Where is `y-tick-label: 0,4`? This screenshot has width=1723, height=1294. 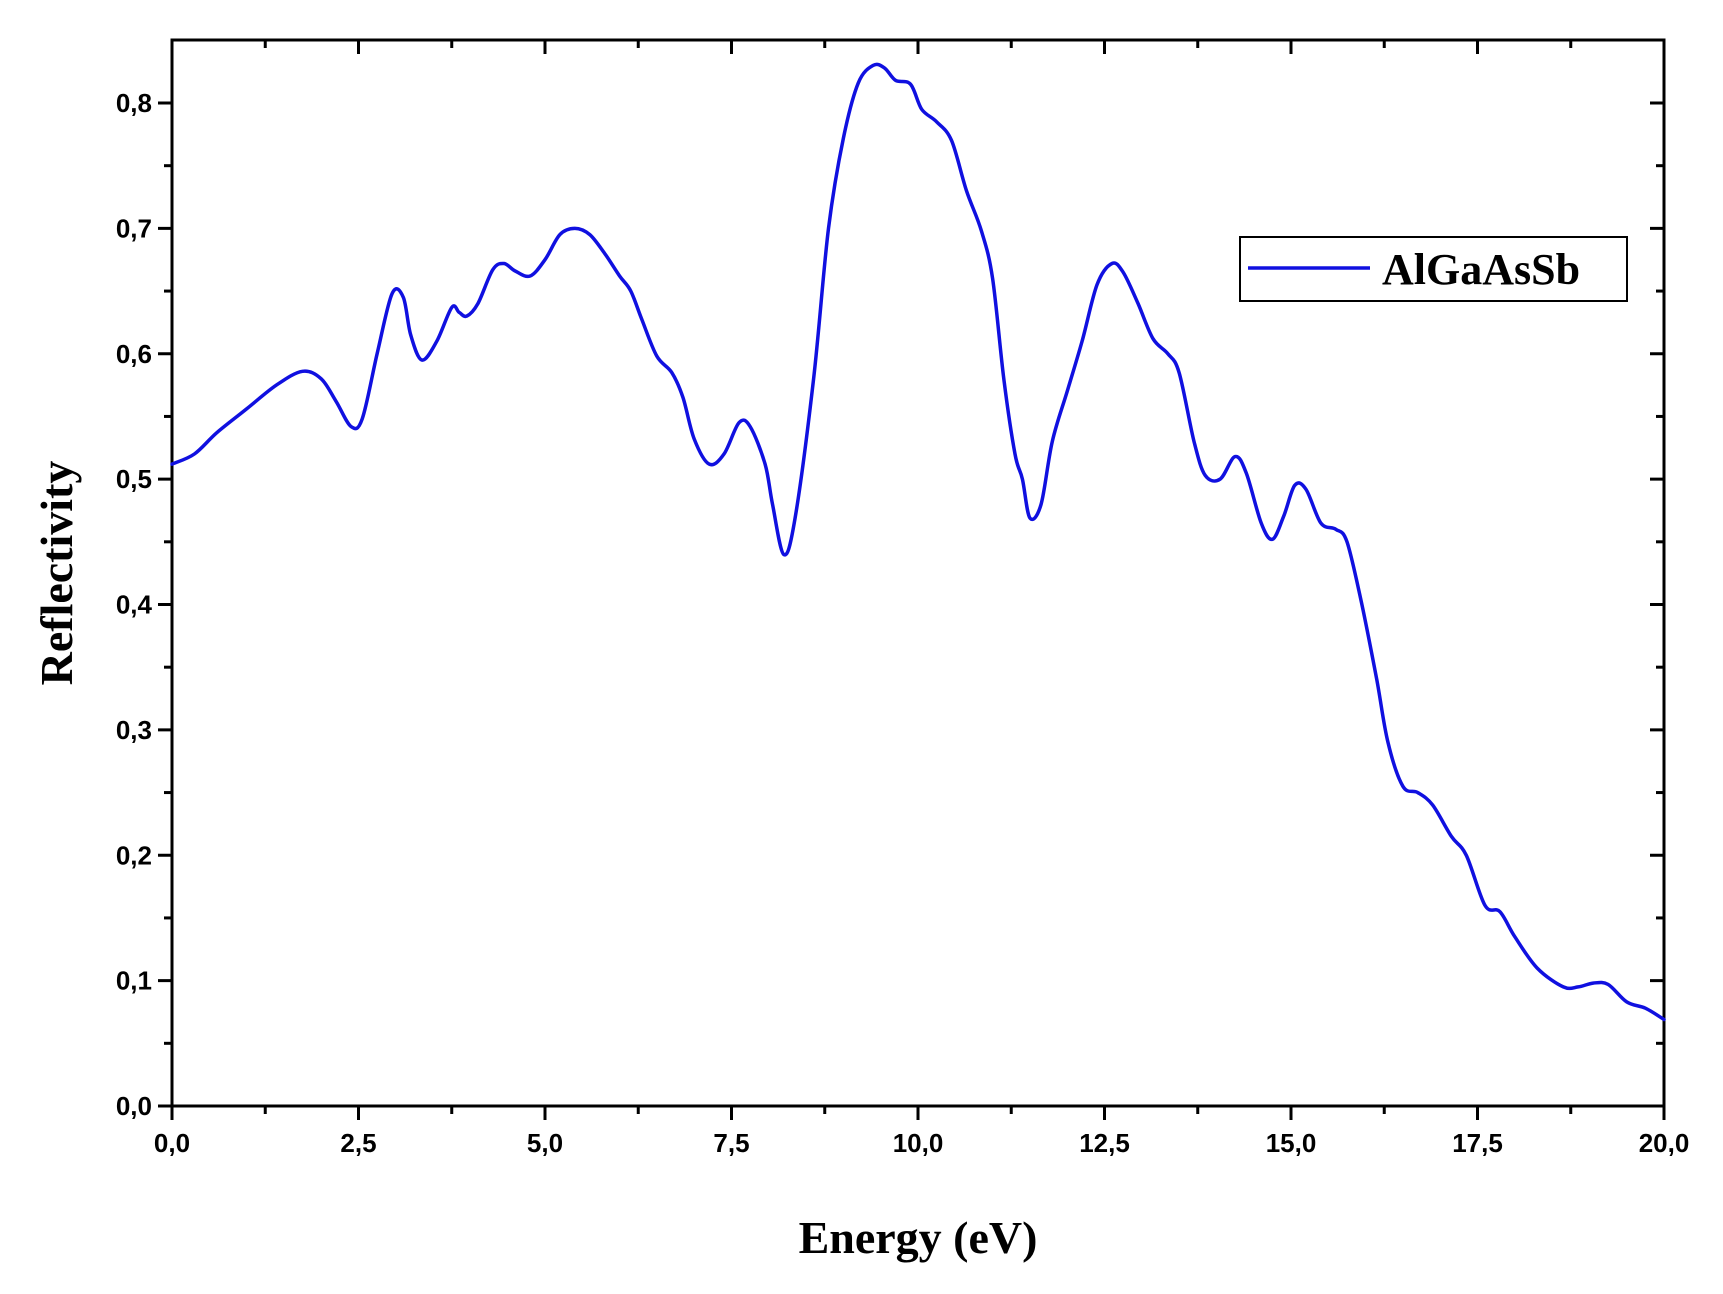
y-tick-label: 0,4 is located at coordinates (134, 605).